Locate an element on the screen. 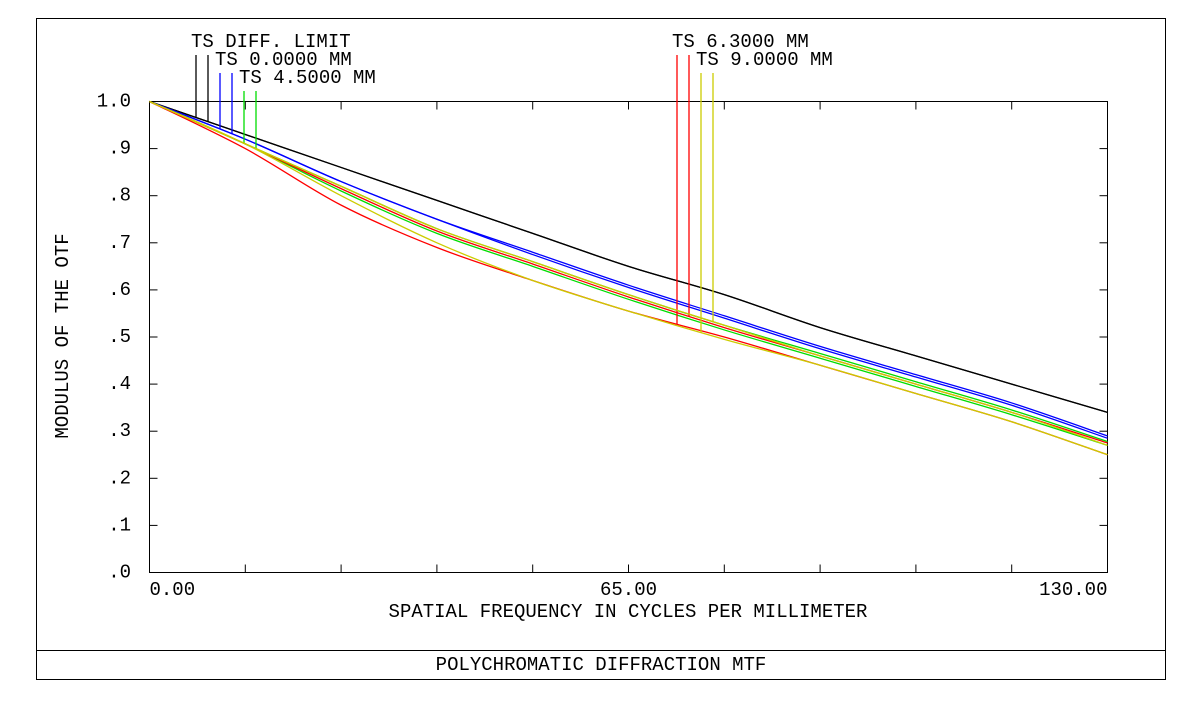  y-tick-label: .6 is located at coordinates (119, 290).